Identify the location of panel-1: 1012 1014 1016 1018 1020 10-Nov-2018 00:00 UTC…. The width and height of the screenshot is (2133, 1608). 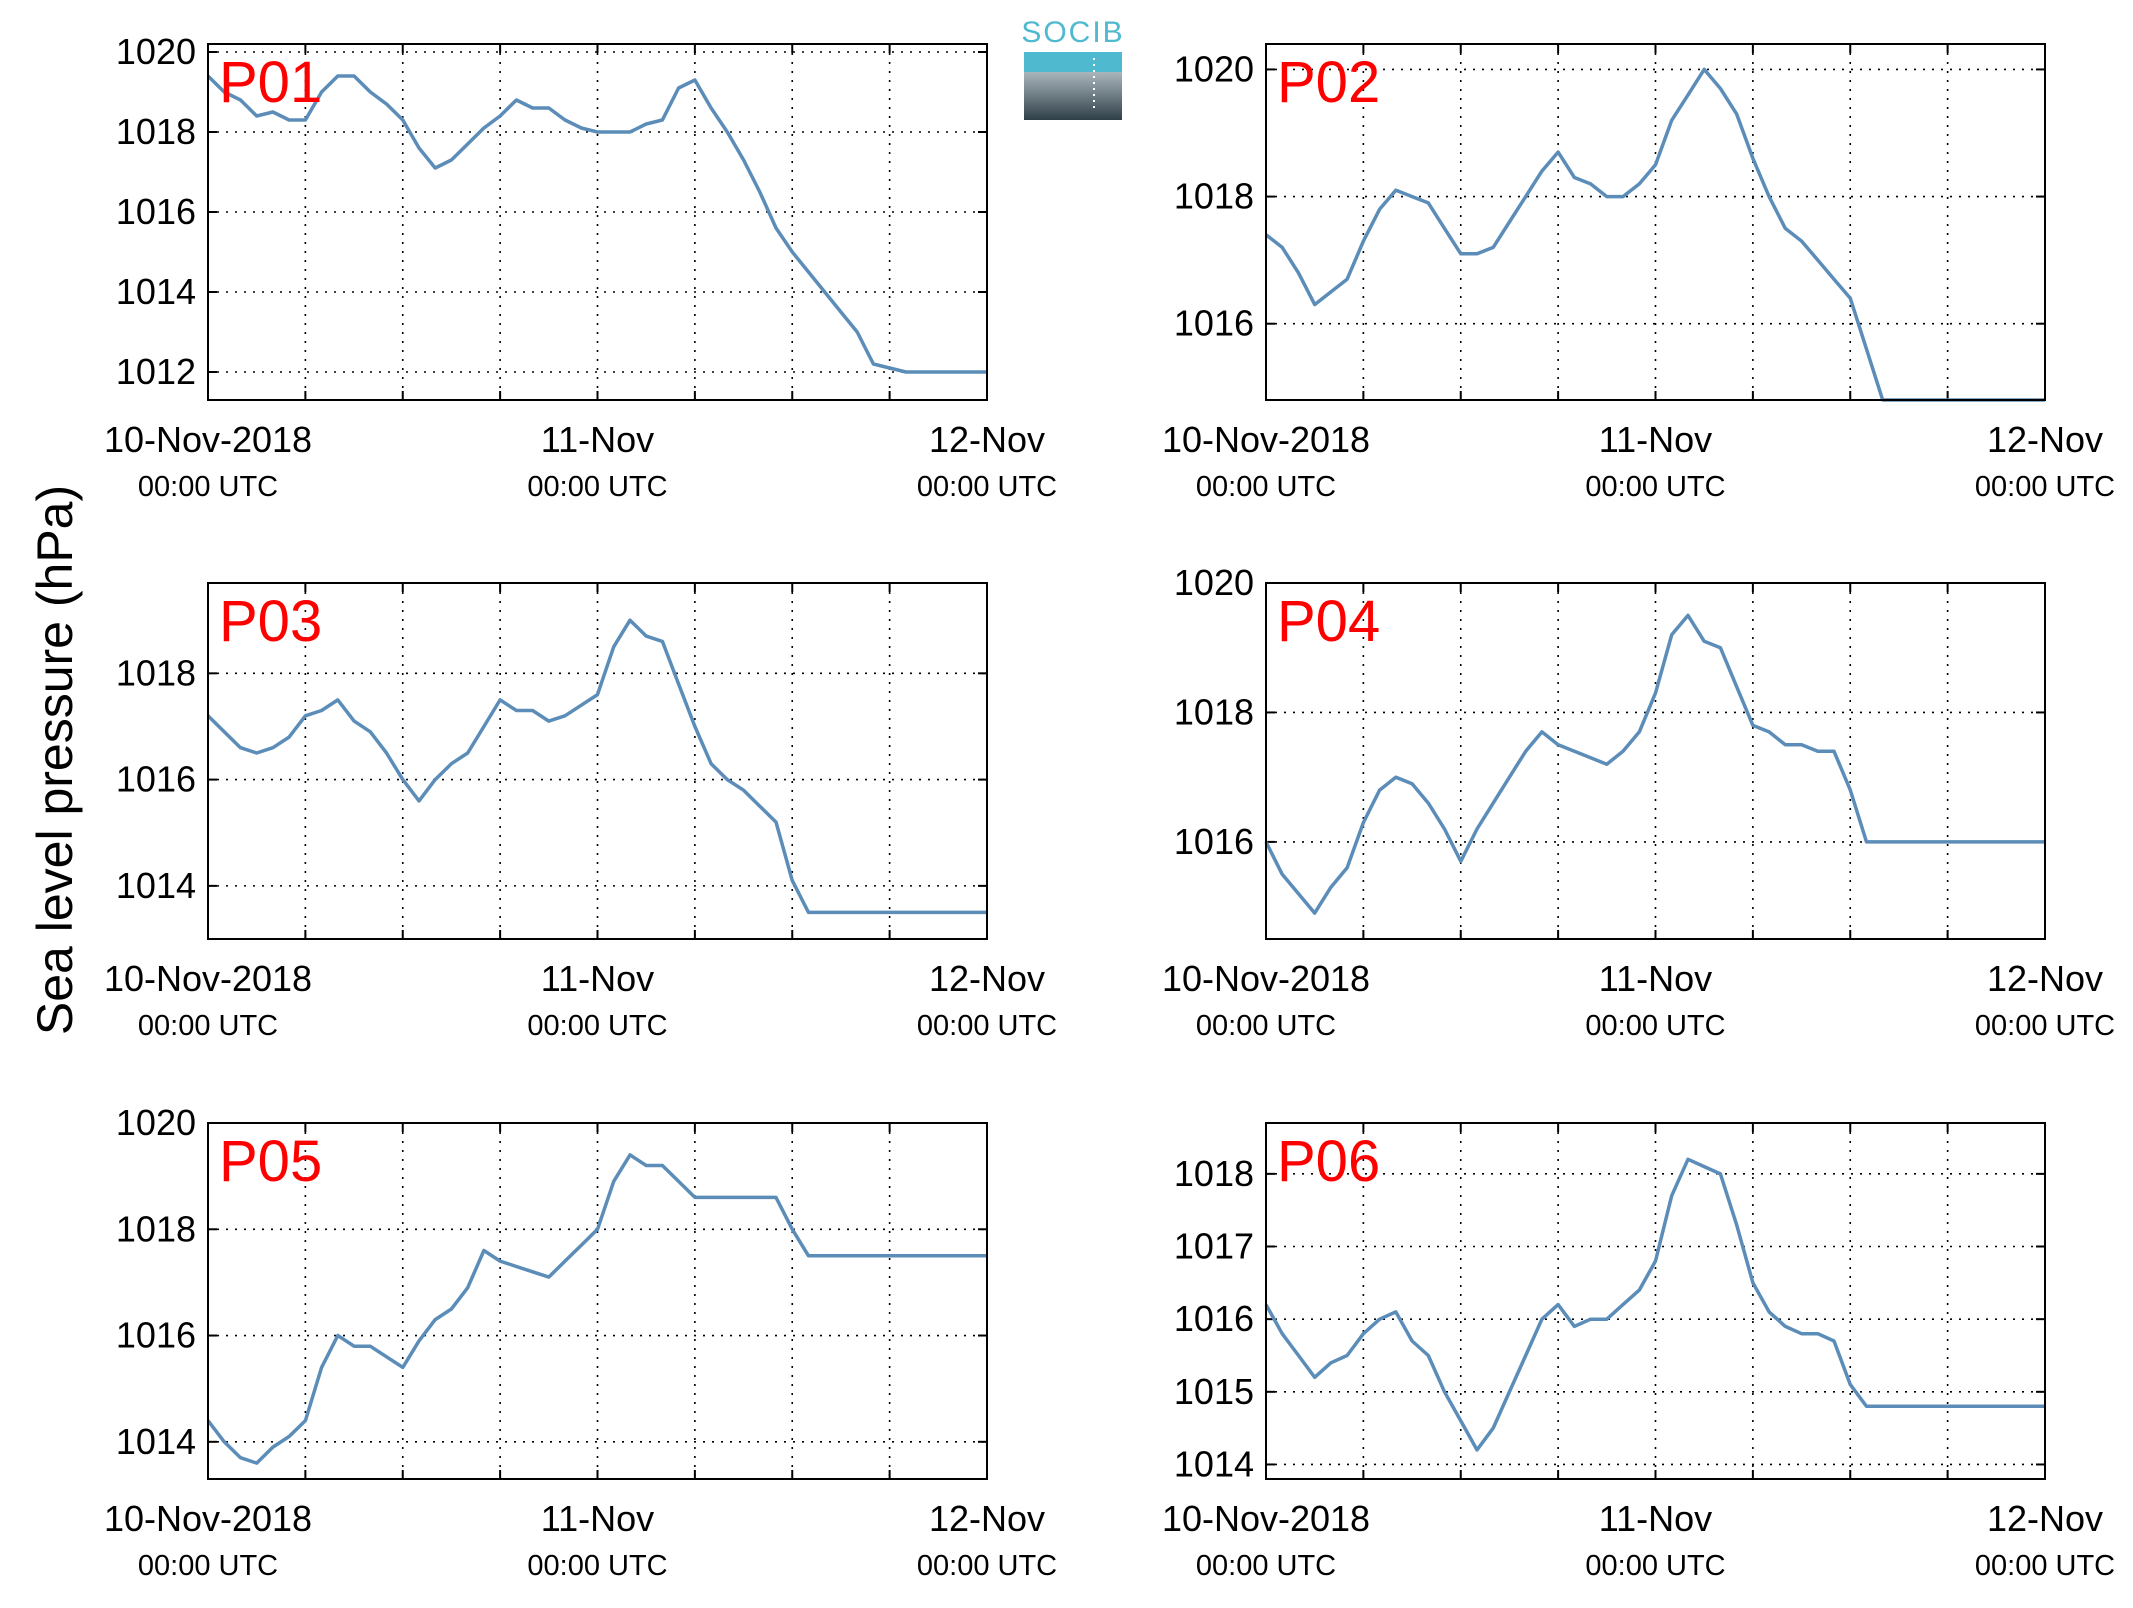
(580, 267).